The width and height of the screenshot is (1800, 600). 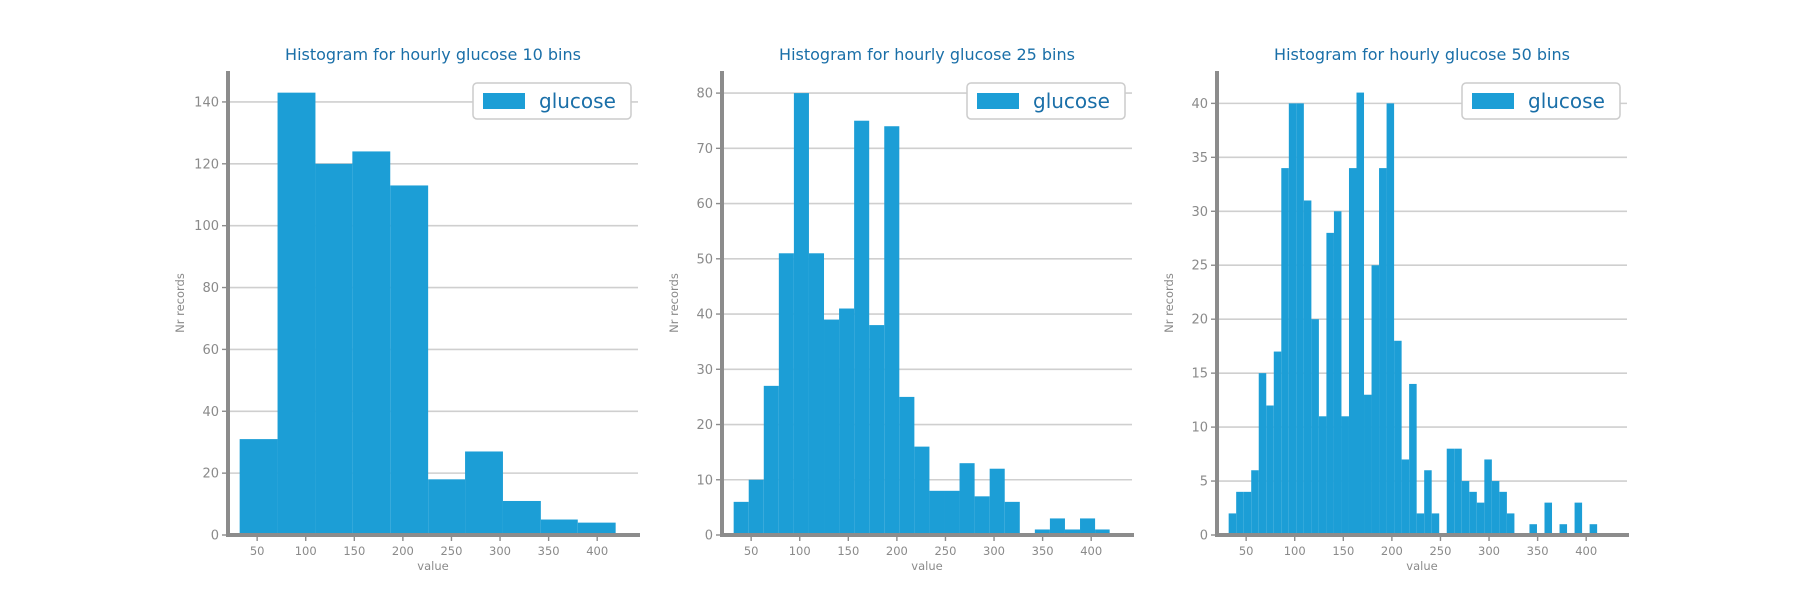 I want to click on y-tick-label: 25, so click(x=1199, y=266).